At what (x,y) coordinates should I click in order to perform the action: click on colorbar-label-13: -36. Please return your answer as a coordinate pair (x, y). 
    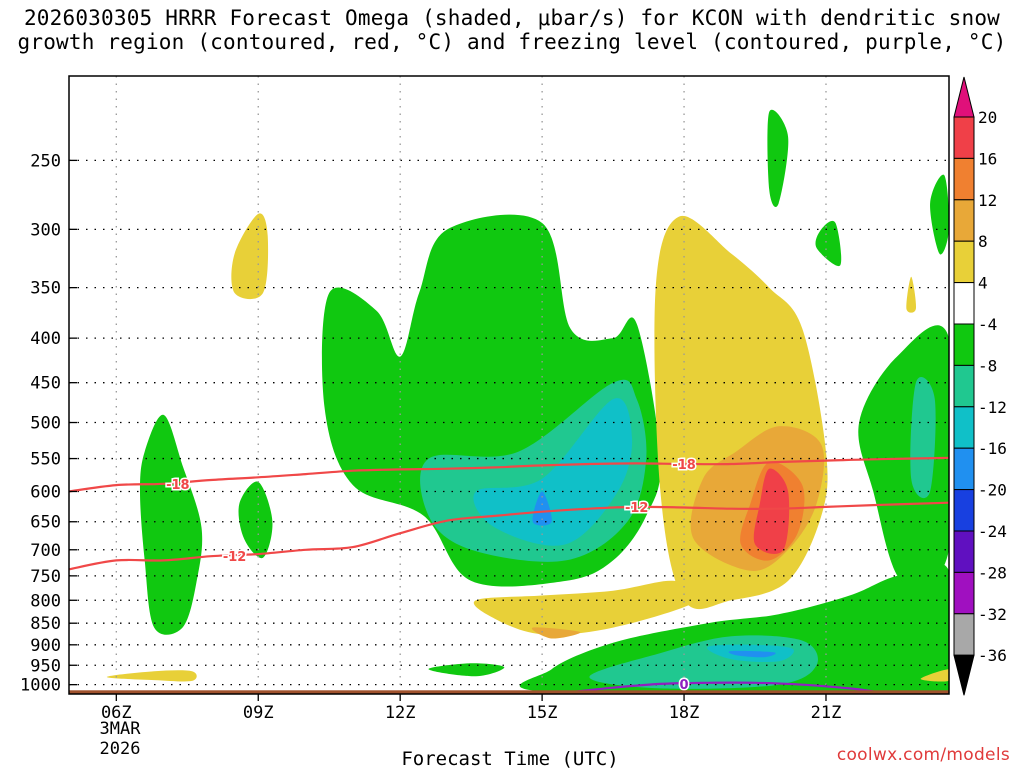
    Looking at the image, I should click on (992, 655).